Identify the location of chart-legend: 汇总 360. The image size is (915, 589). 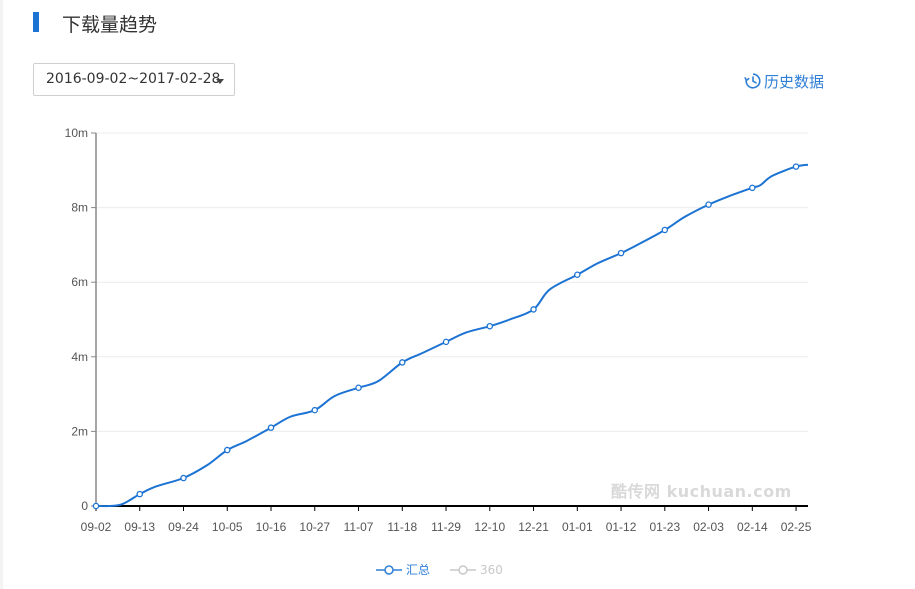
(449, 569).